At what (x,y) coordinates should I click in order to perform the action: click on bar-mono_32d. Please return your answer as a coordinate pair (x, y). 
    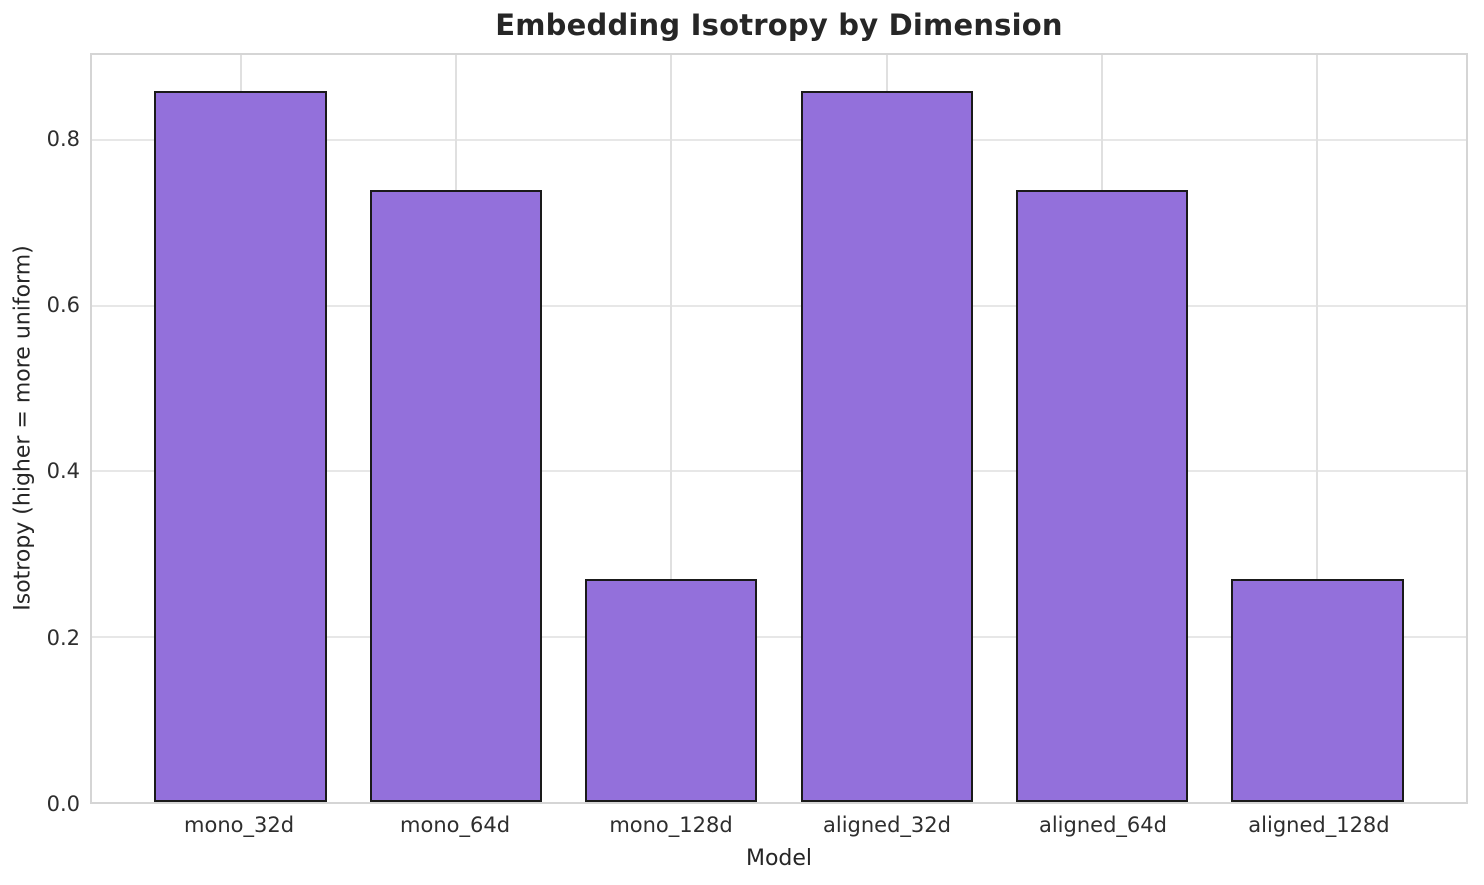
    Looking at the image, I should click on (240, 446).